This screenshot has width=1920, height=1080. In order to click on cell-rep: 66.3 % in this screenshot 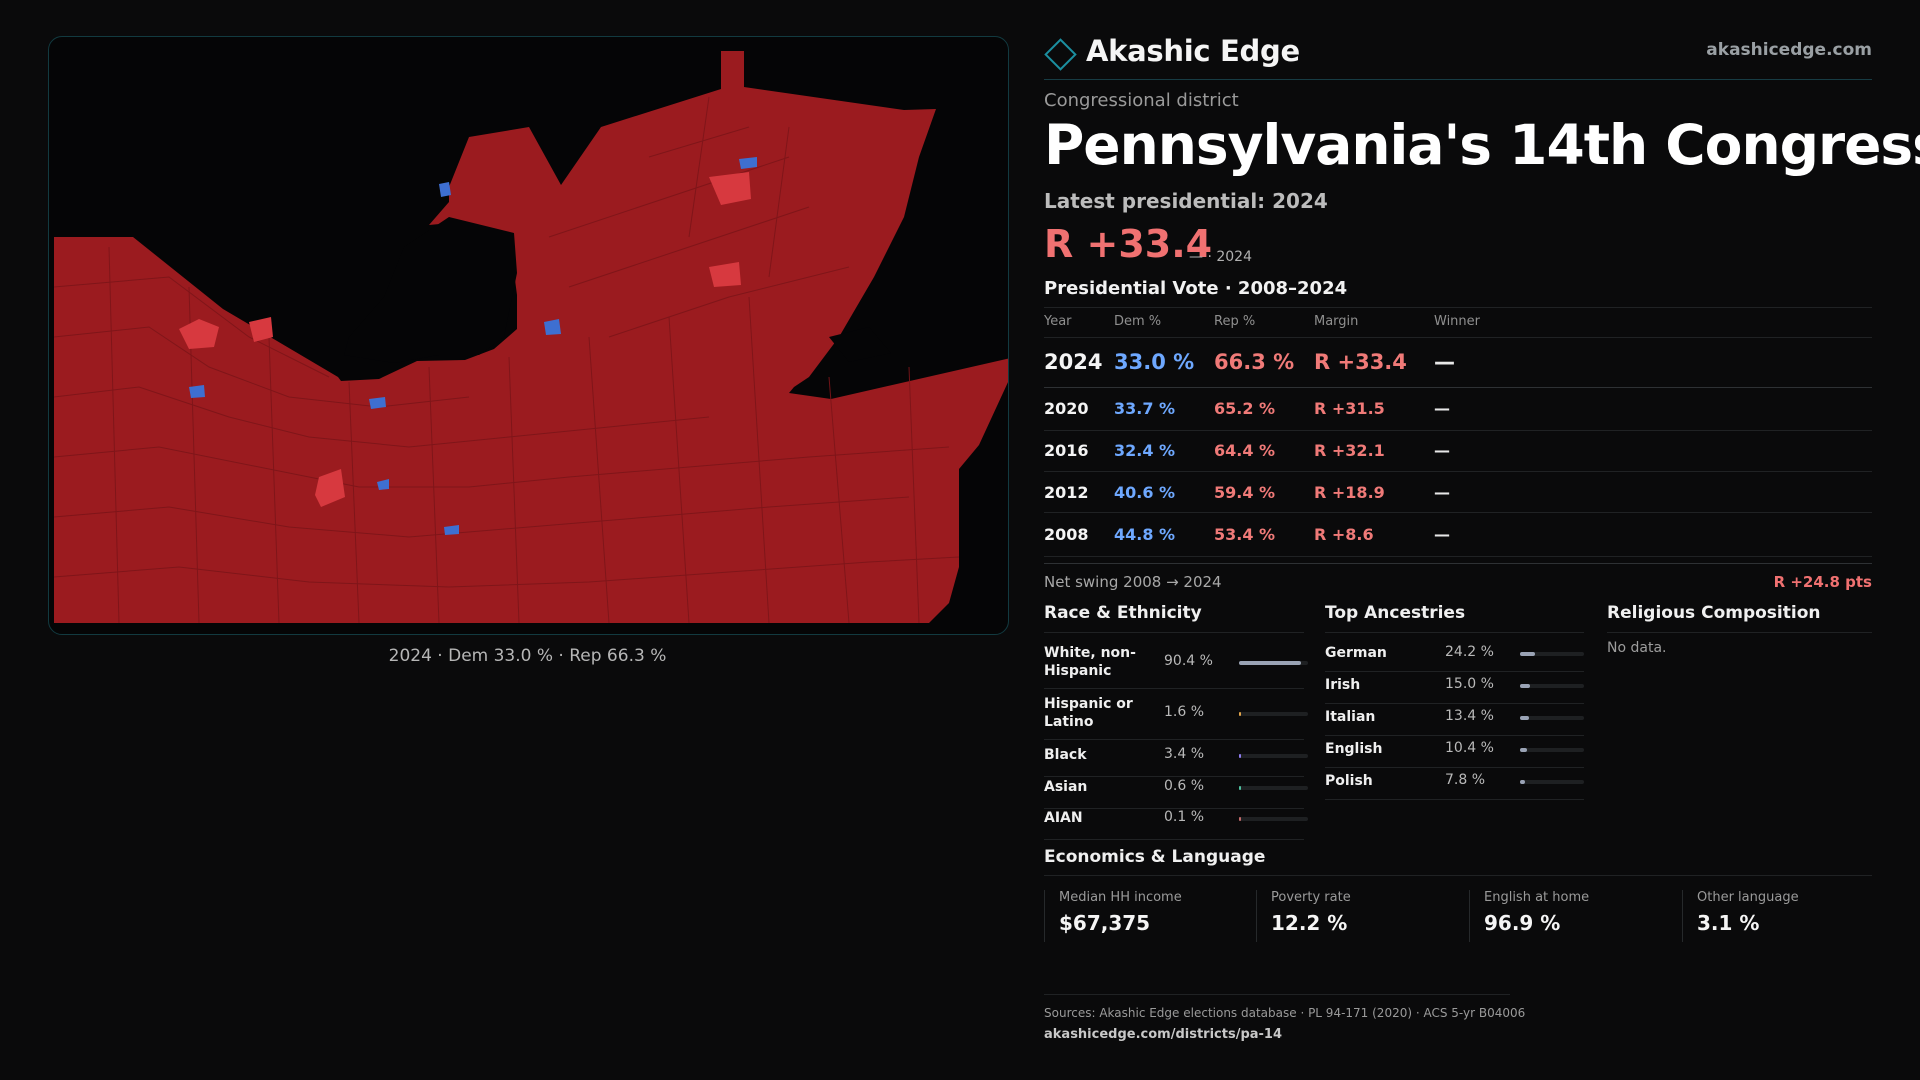, I will do `click(1254, 362)`.